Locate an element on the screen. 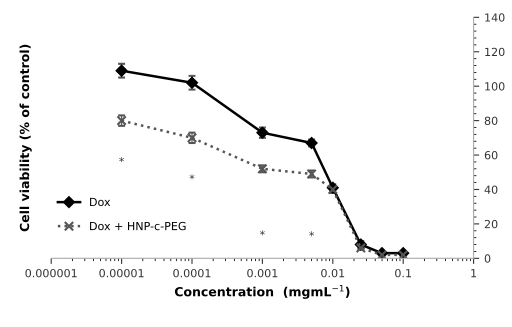  y-tick-label: 120 is located at coordinates (494, 52).